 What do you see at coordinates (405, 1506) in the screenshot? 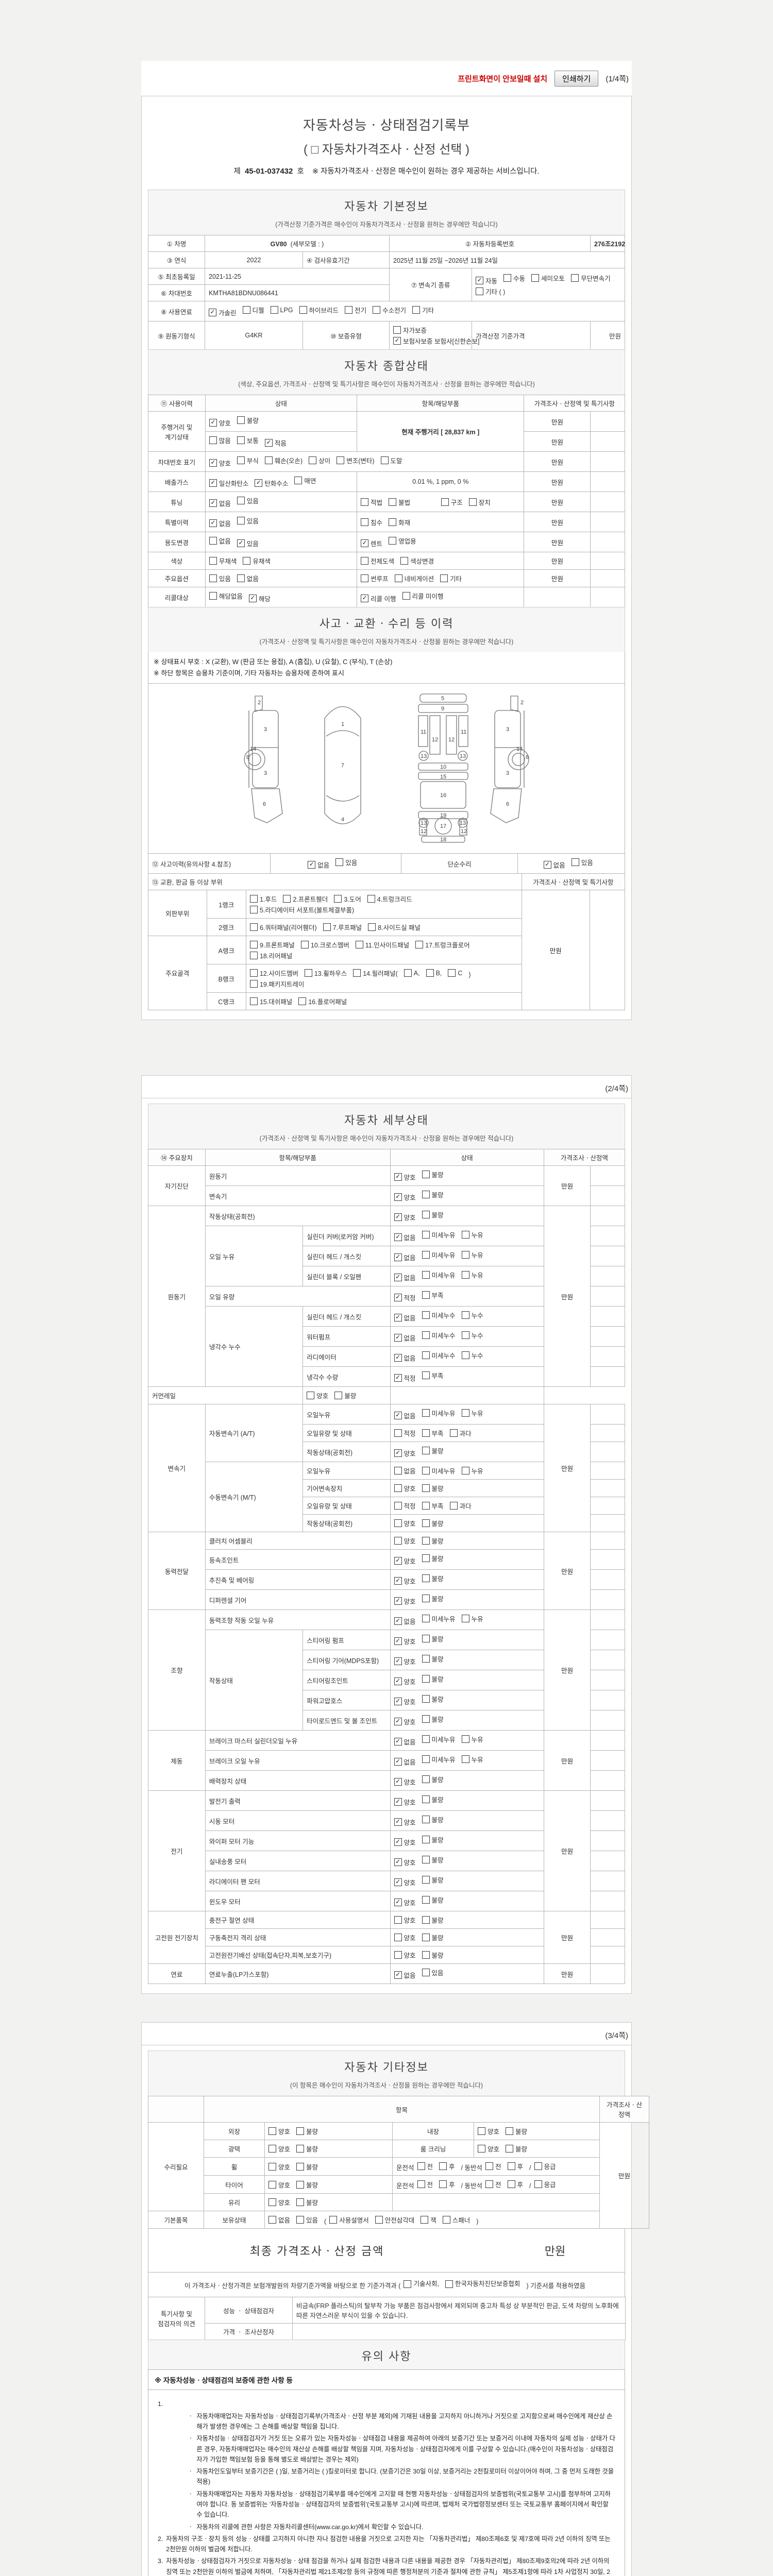
I see `checkbox-option: 적정` at bounding box center [405, 1506].